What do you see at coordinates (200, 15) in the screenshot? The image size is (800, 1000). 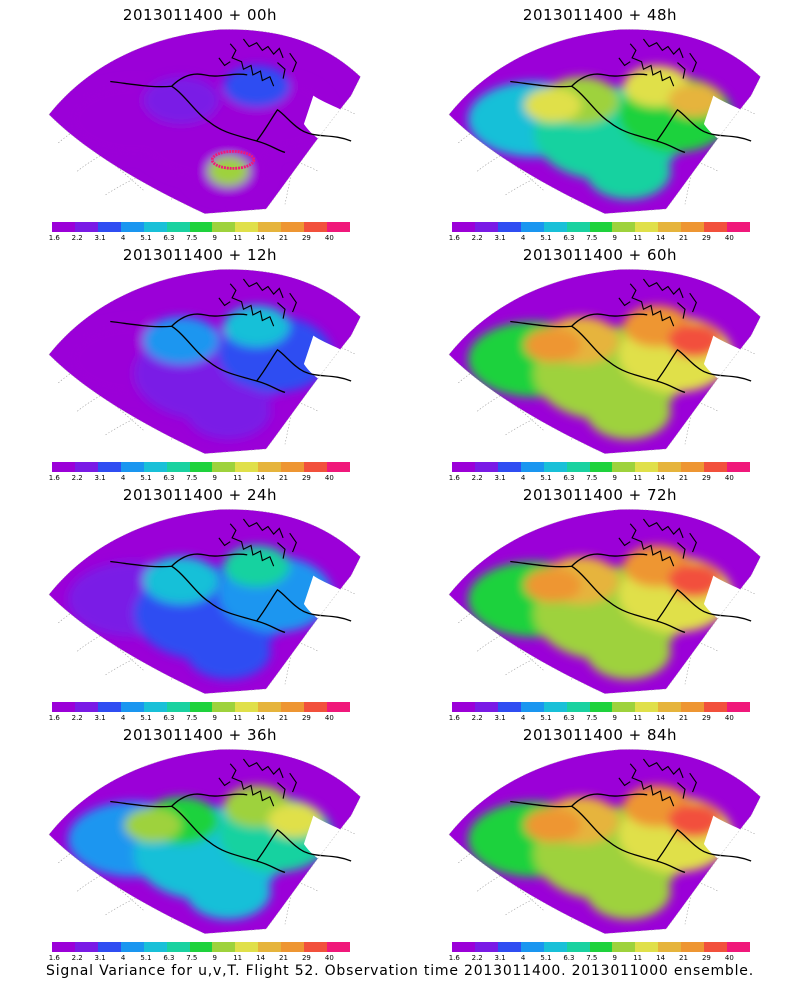 I see `panel-title: 2013011400 + 00h` at bounding box center [200, 15].